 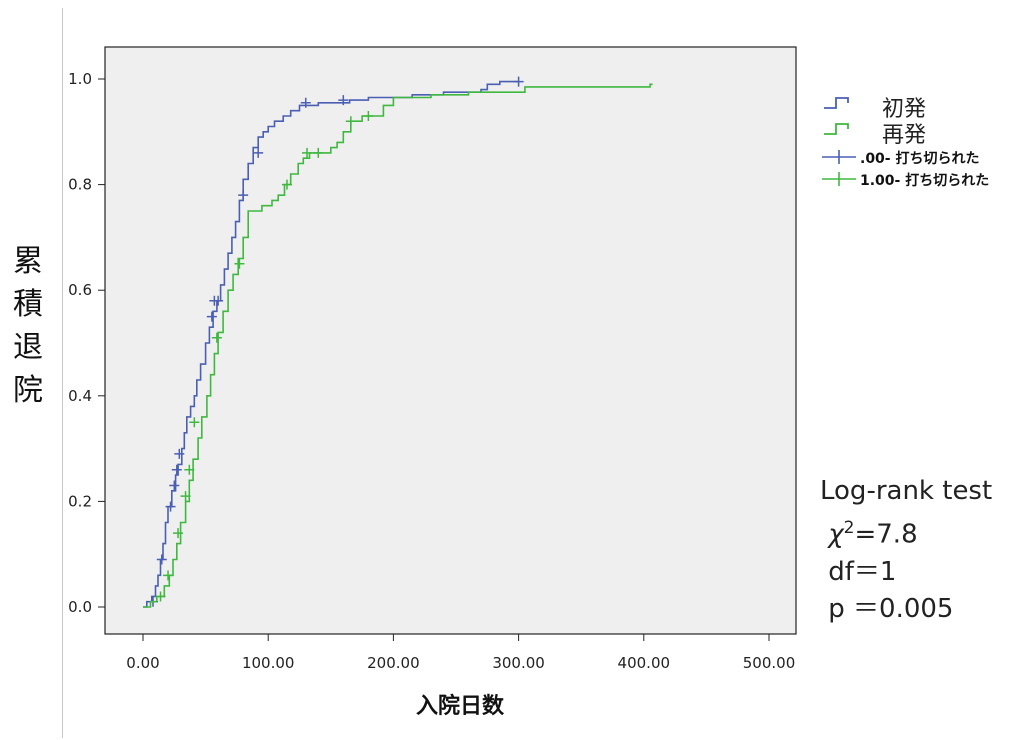 What do you see at coordinates (886, 534) in the screenshot?
I see `chi-value: =7.8` at bounding box center [886, 534].